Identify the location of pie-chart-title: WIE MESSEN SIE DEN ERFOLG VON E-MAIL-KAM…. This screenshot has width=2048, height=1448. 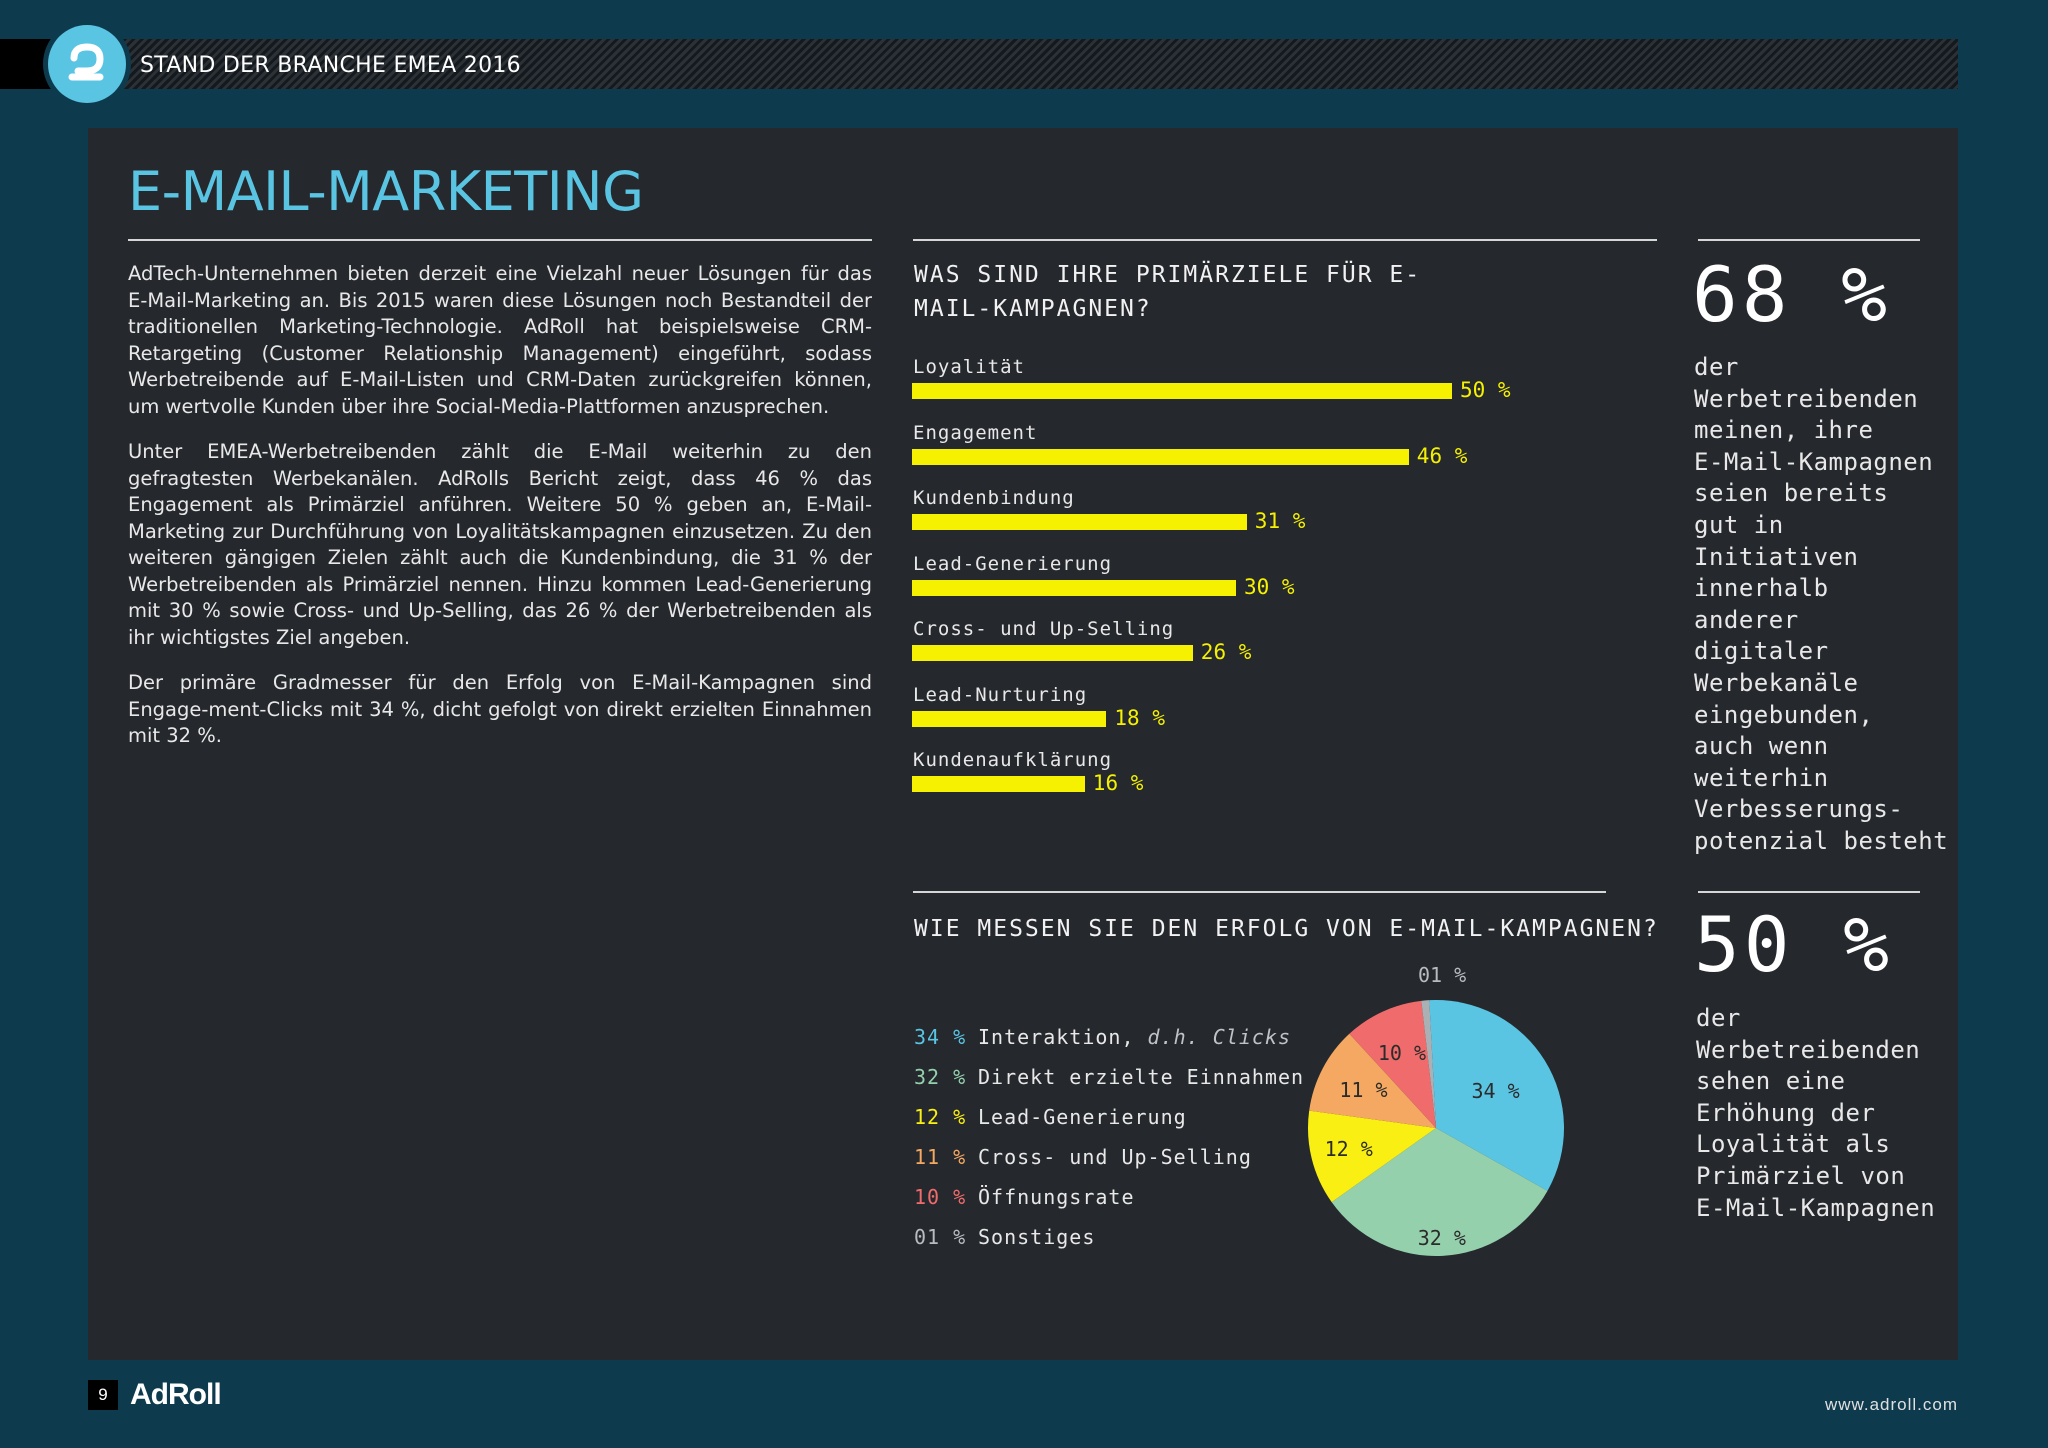
(1286, 929).